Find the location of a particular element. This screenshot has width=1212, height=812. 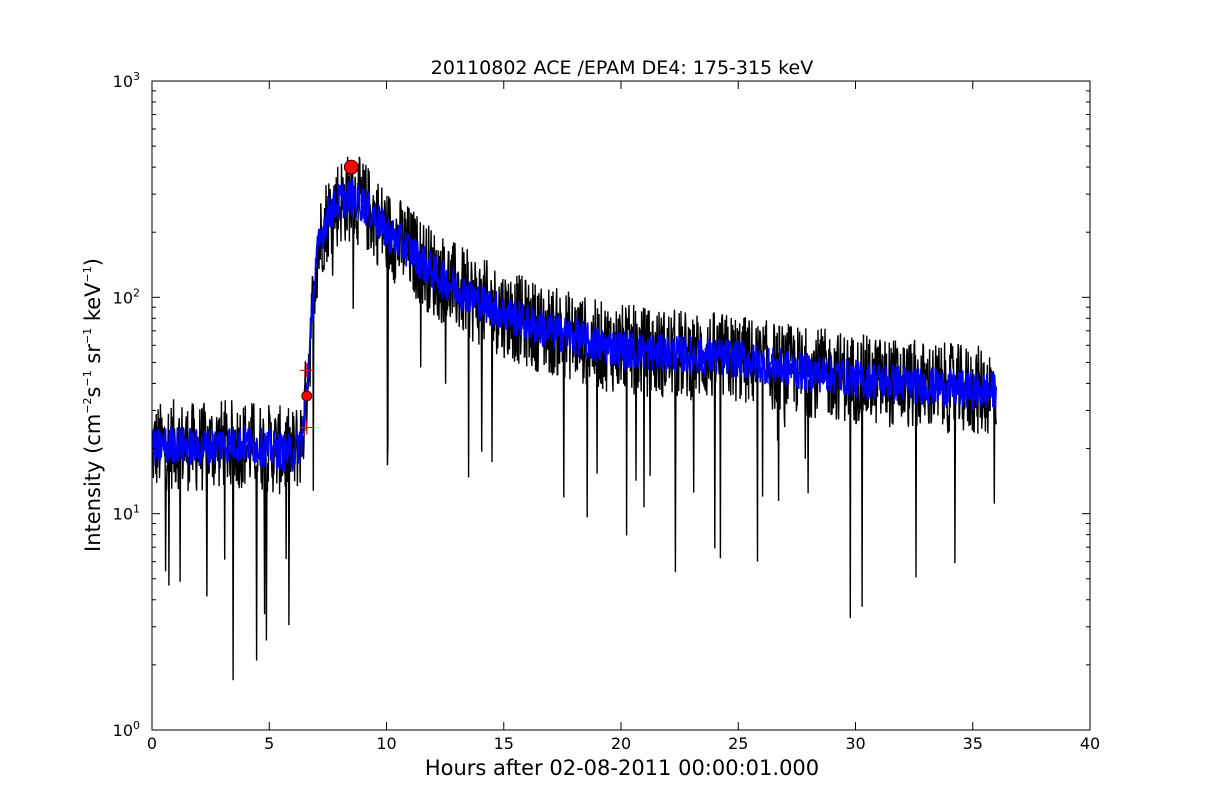

y-label-mid1: s is located at coordinates (93, 392).